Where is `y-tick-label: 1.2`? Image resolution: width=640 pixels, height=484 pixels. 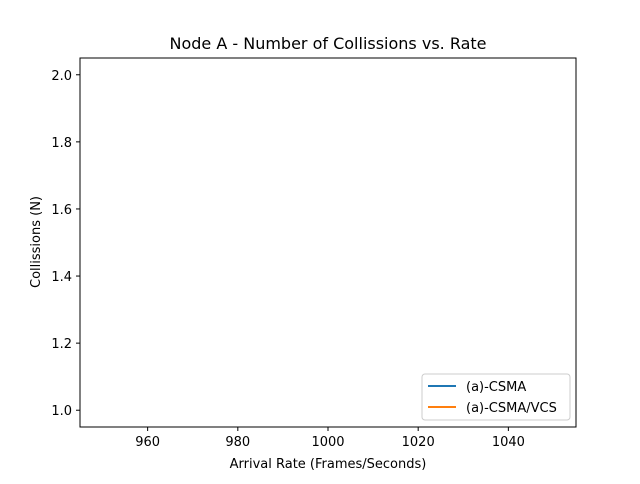 y-tick-label: 1.2 is located at coordinates (61, 344).